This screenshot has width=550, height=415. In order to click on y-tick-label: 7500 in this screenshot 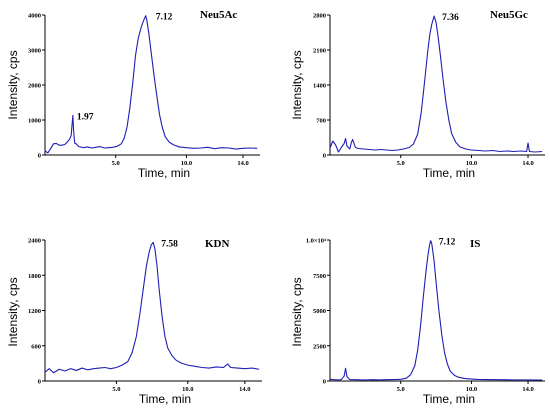, I will do `click(319, 276)`.